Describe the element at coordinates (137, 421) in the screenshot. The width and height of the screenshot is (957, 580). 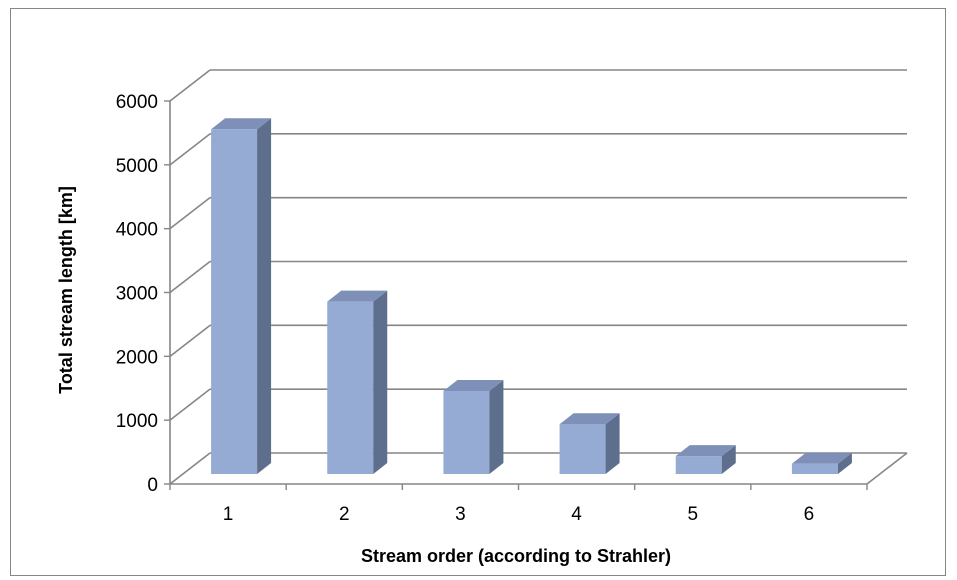
I see `y-tick-label: 1000` at that location.